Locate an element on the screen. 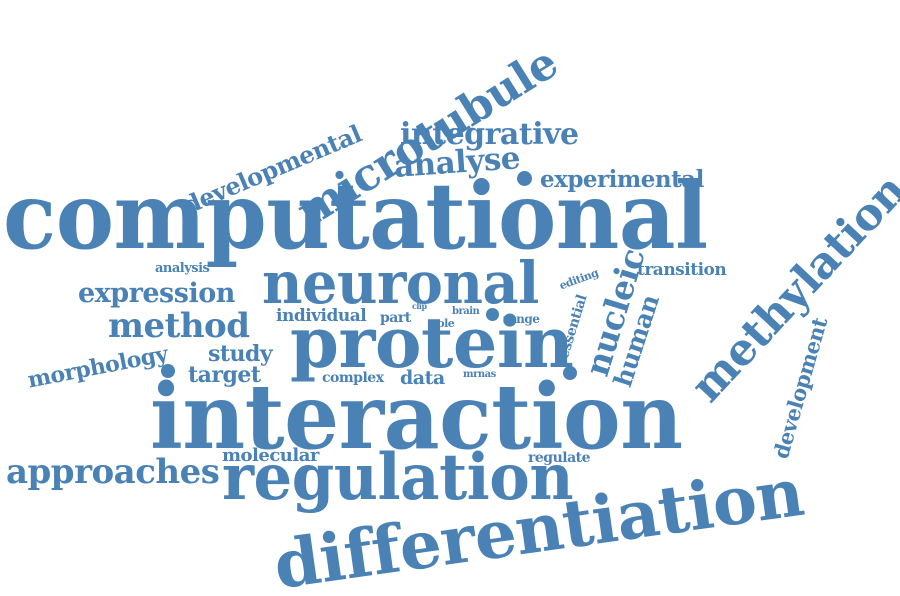  word-editing: editing is located at coordinates (579, 279).